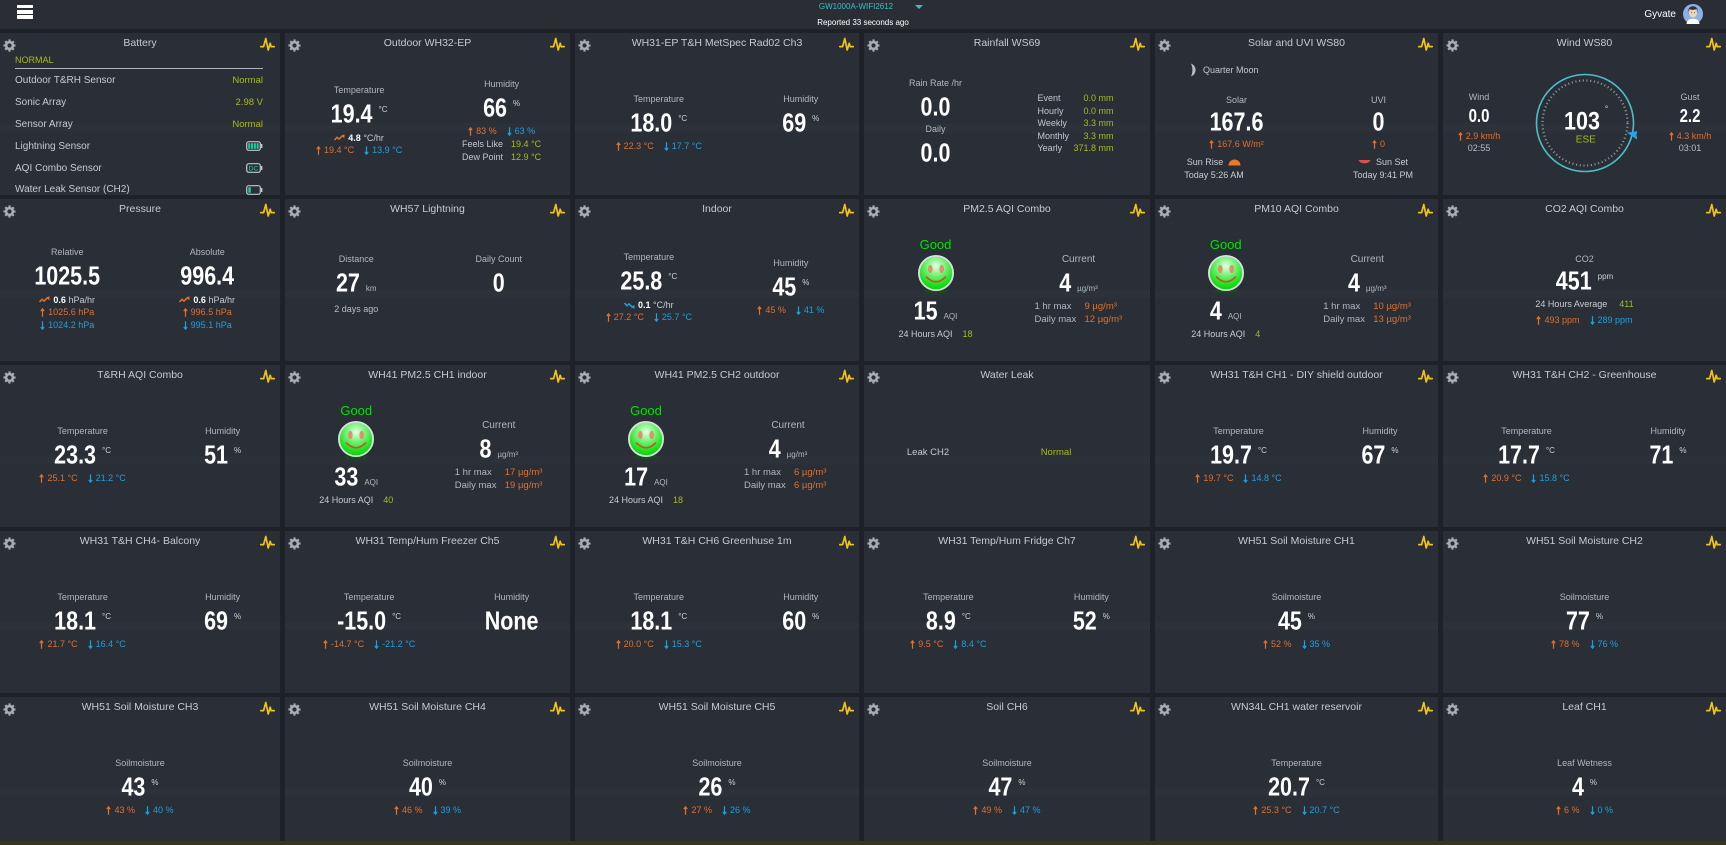 The width and height of the screenshot is (1726, 845). I want to click on svg-text: DC, so click(254, 169).